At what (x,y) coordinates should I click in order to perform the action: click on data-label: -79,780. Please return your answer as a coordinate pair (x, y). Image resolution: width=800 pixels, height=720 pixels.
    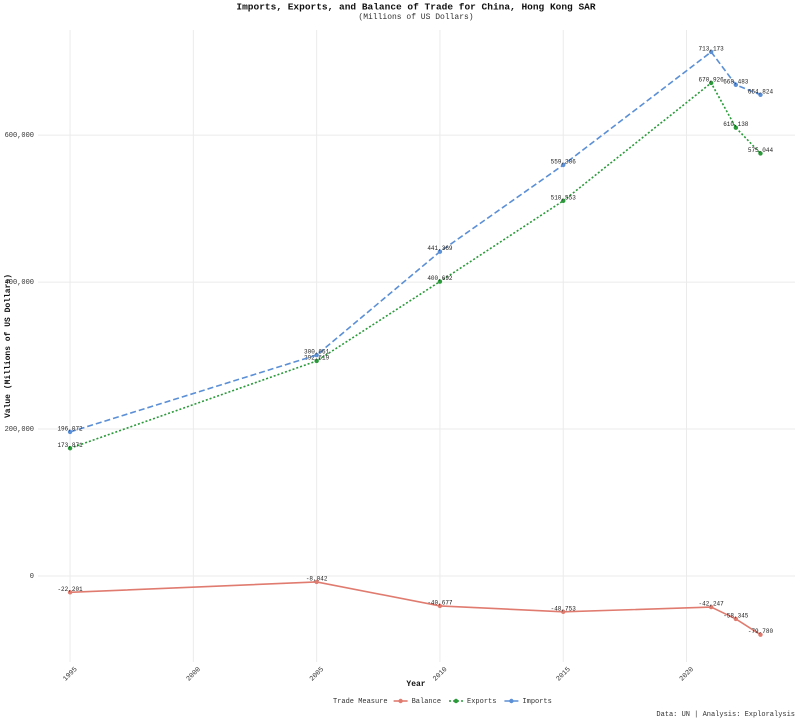
    Looking at the image, I should click on (761, 631).